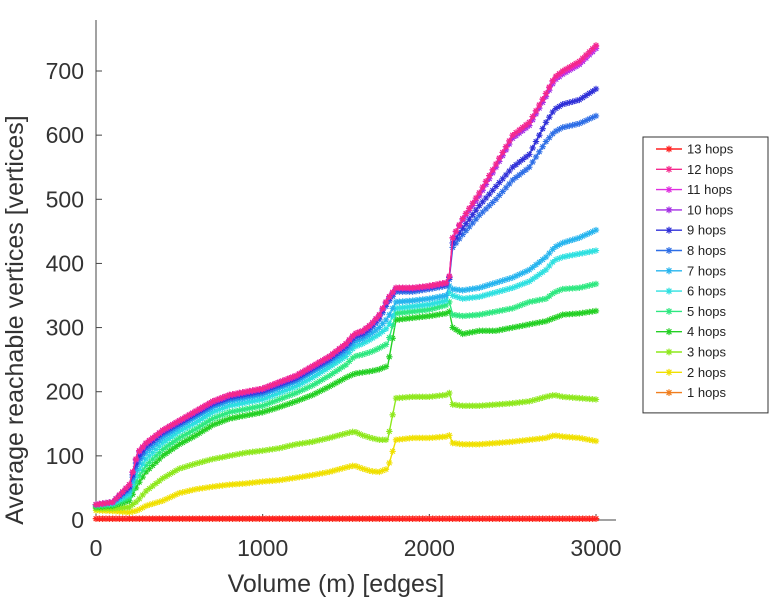 The image size is (772, 600). I want to click on y-tick-label: 100, so click(65, 456).